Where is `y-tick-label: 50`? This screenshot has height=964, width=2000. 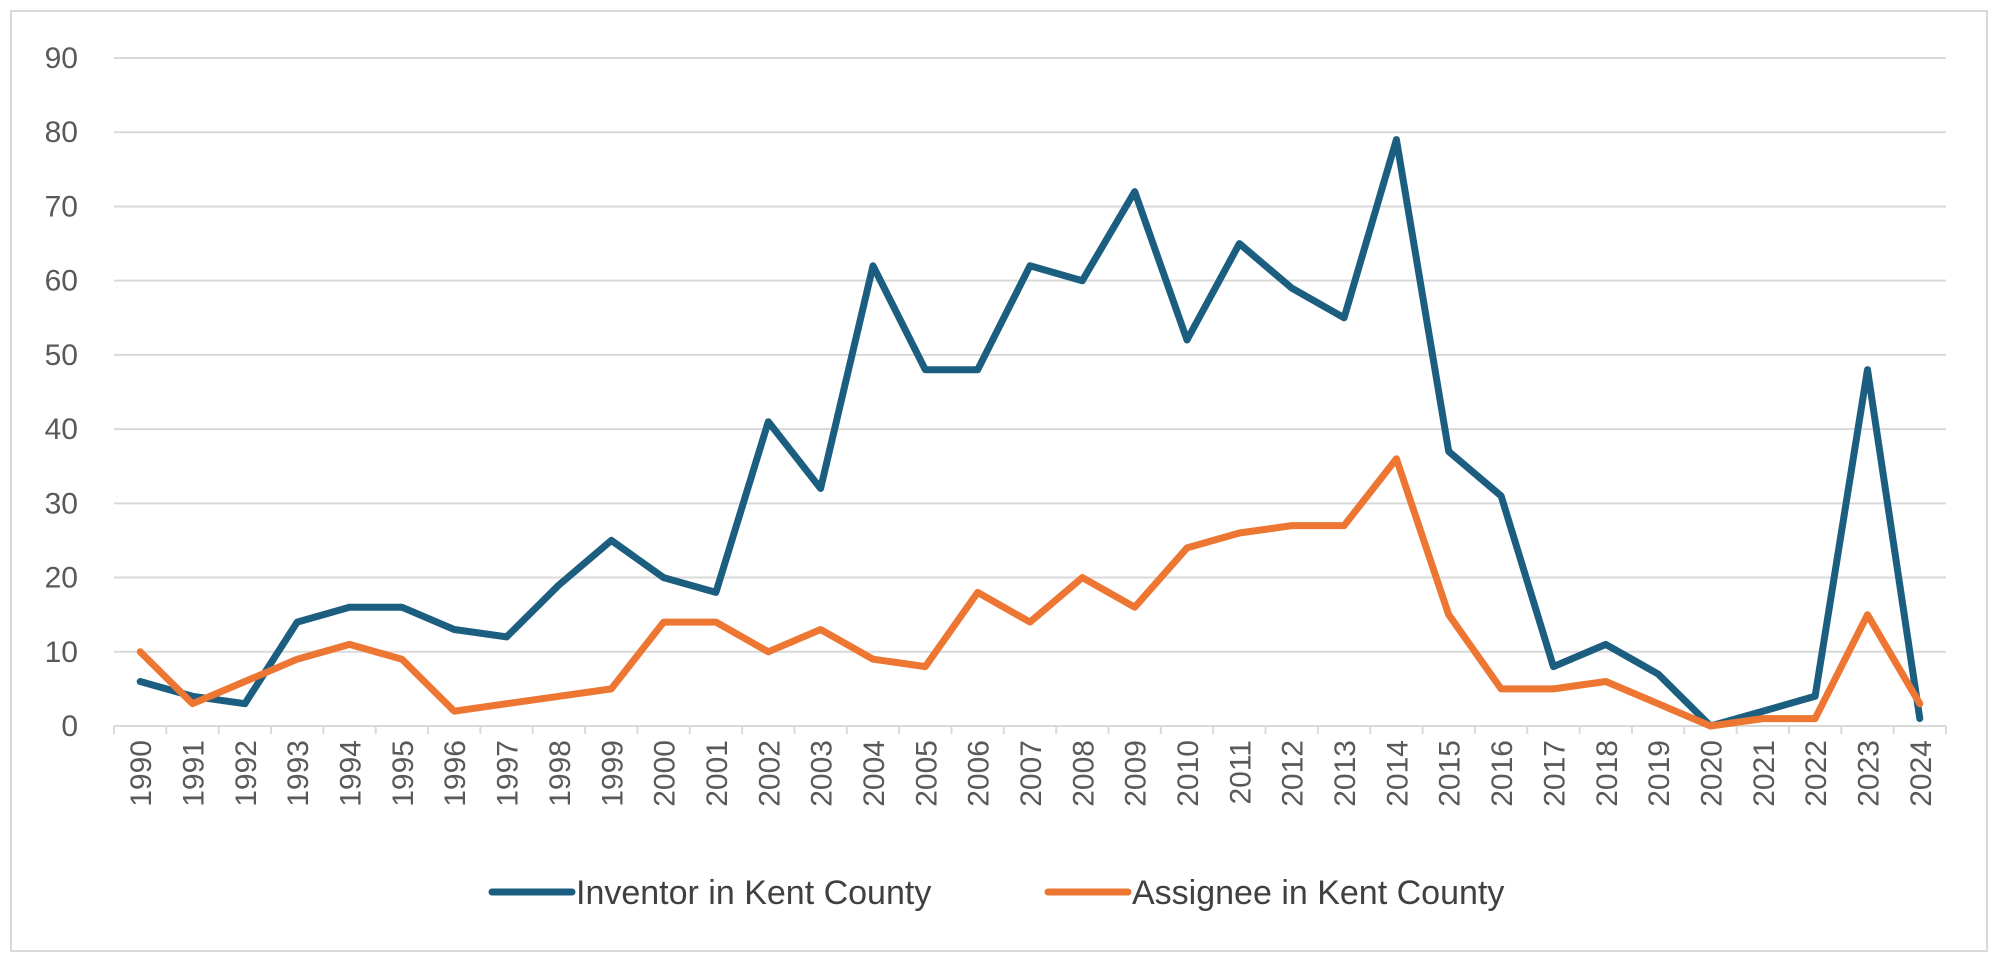 y-tick-label: 50 is located at coordinates (61, 355).